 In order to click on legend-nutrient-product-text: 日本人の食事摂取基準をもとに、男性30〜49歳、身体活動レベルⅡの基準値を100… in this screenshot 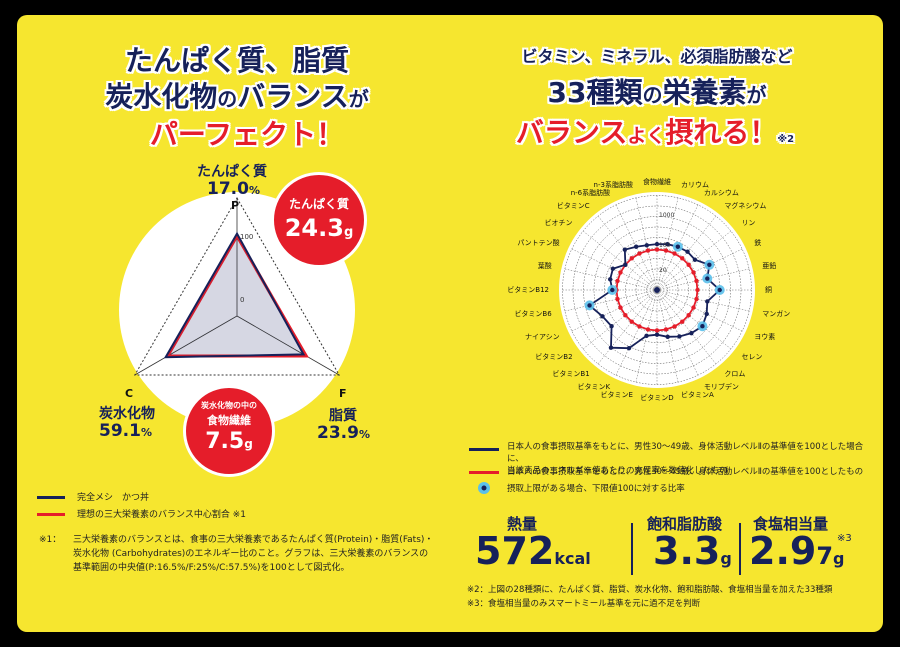, I will do `click(687, 459)`.